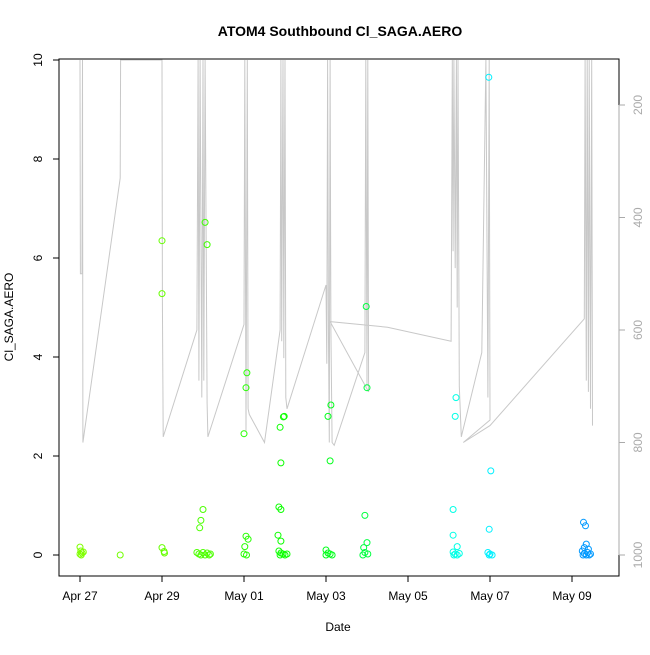  I want to click on y2-tick-label: 400, so click(638, 217).